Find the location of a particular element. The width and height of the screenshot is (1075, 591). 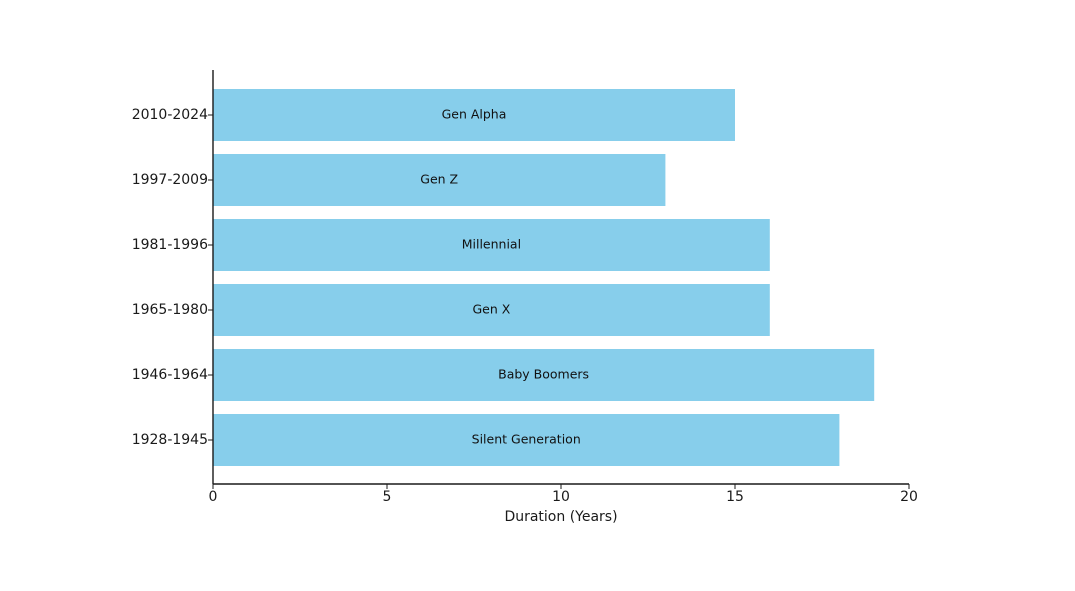

y-tick-label: 1946-1964 is located at coordinates (170, 375).